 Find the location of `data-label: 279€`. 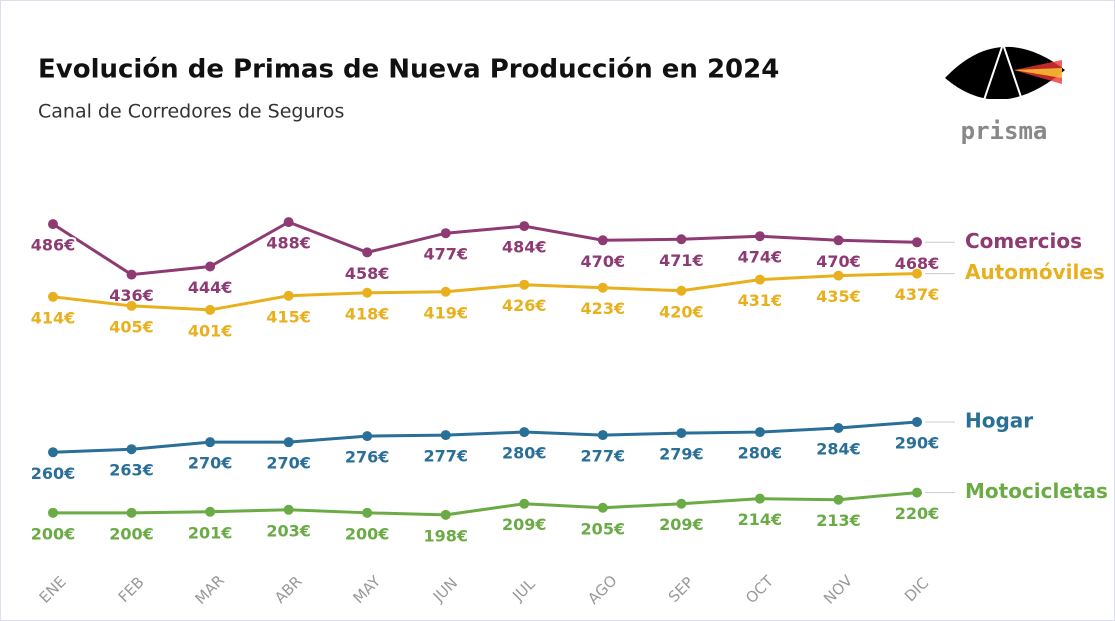

data-label: 279€ is located at coordinates (681, 454).